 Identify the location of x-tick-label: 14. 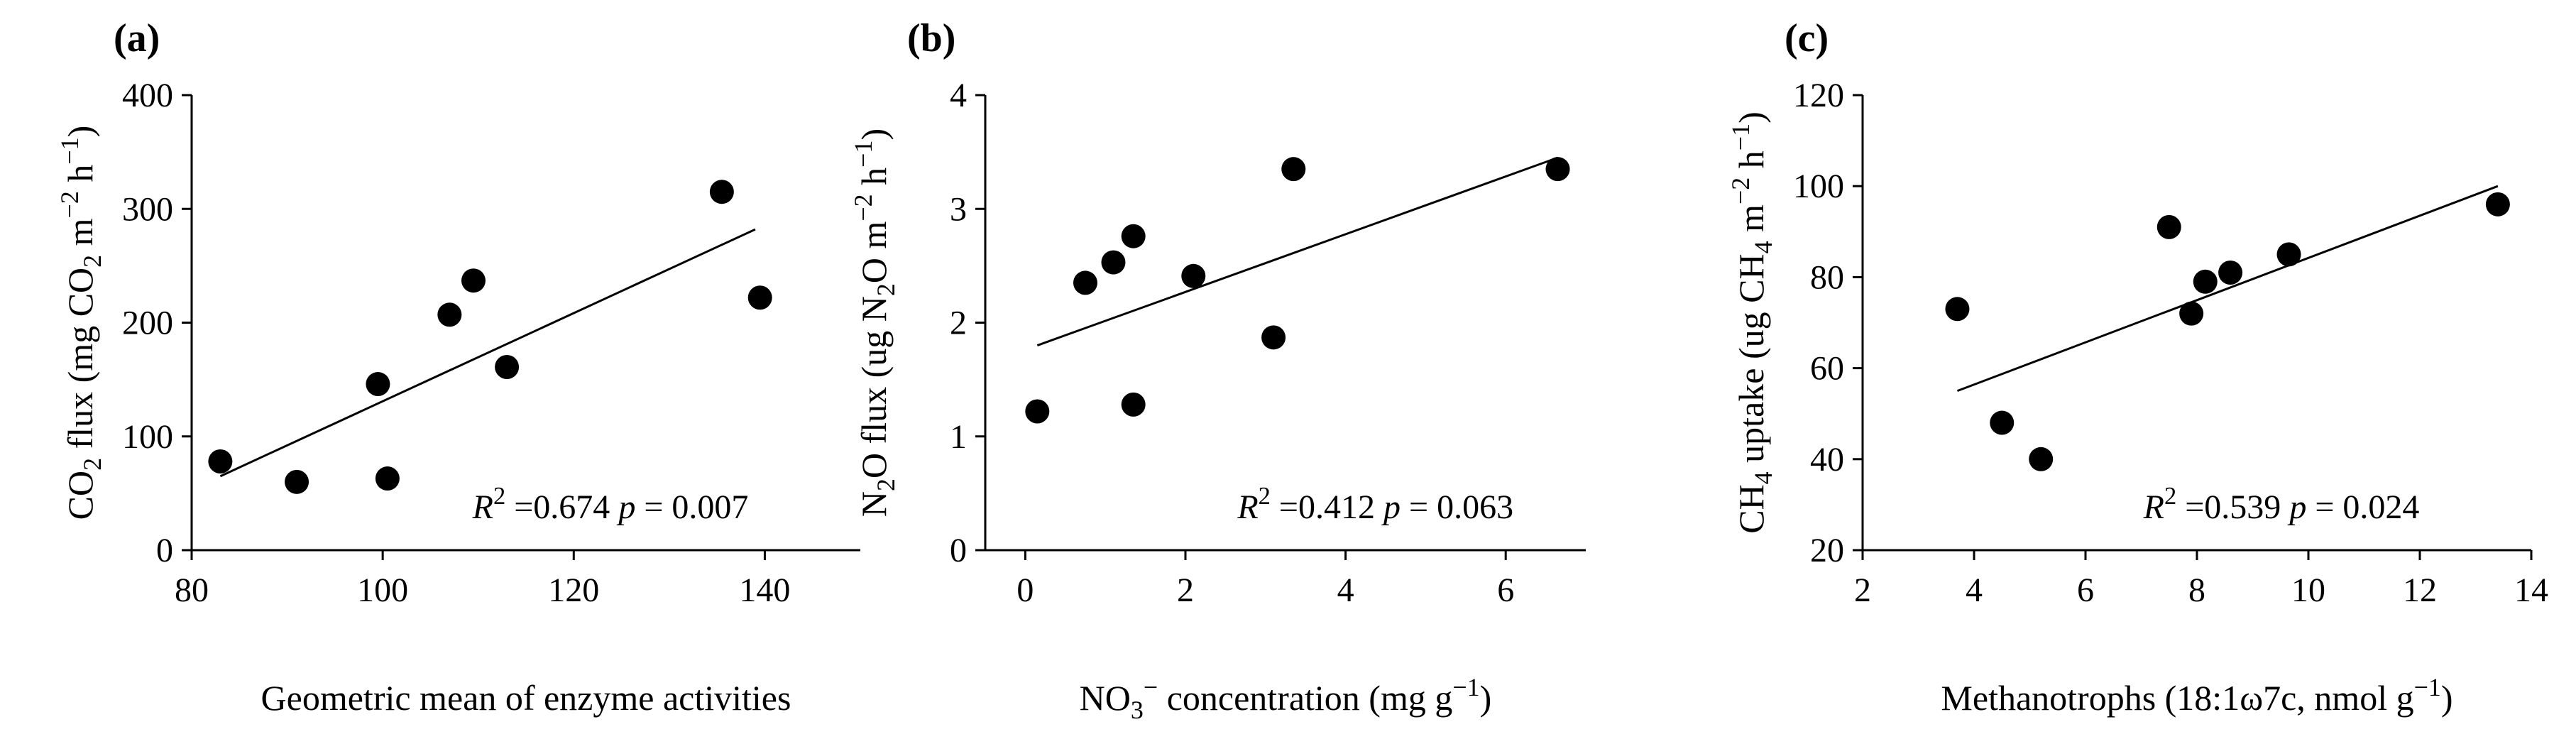
(2531, 590).